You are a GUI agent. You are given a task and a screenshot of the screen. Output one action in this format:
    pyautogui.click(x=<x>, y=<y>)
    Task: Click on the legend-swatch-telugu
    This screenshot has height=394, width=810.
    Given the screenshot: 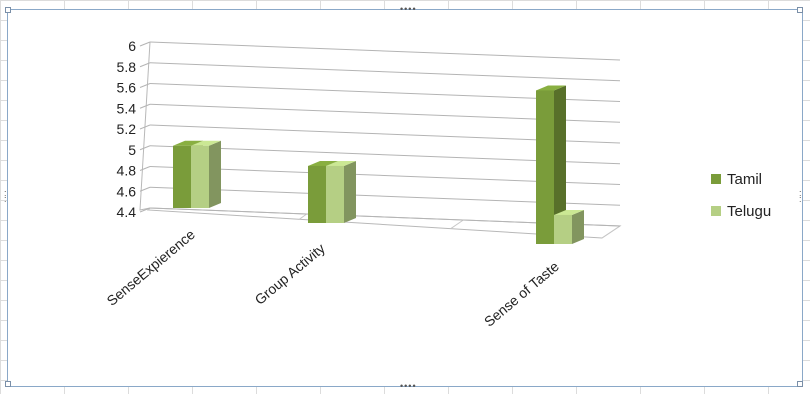 What is the action you would take?
    pyautogui.click(x=716, y=211)
    